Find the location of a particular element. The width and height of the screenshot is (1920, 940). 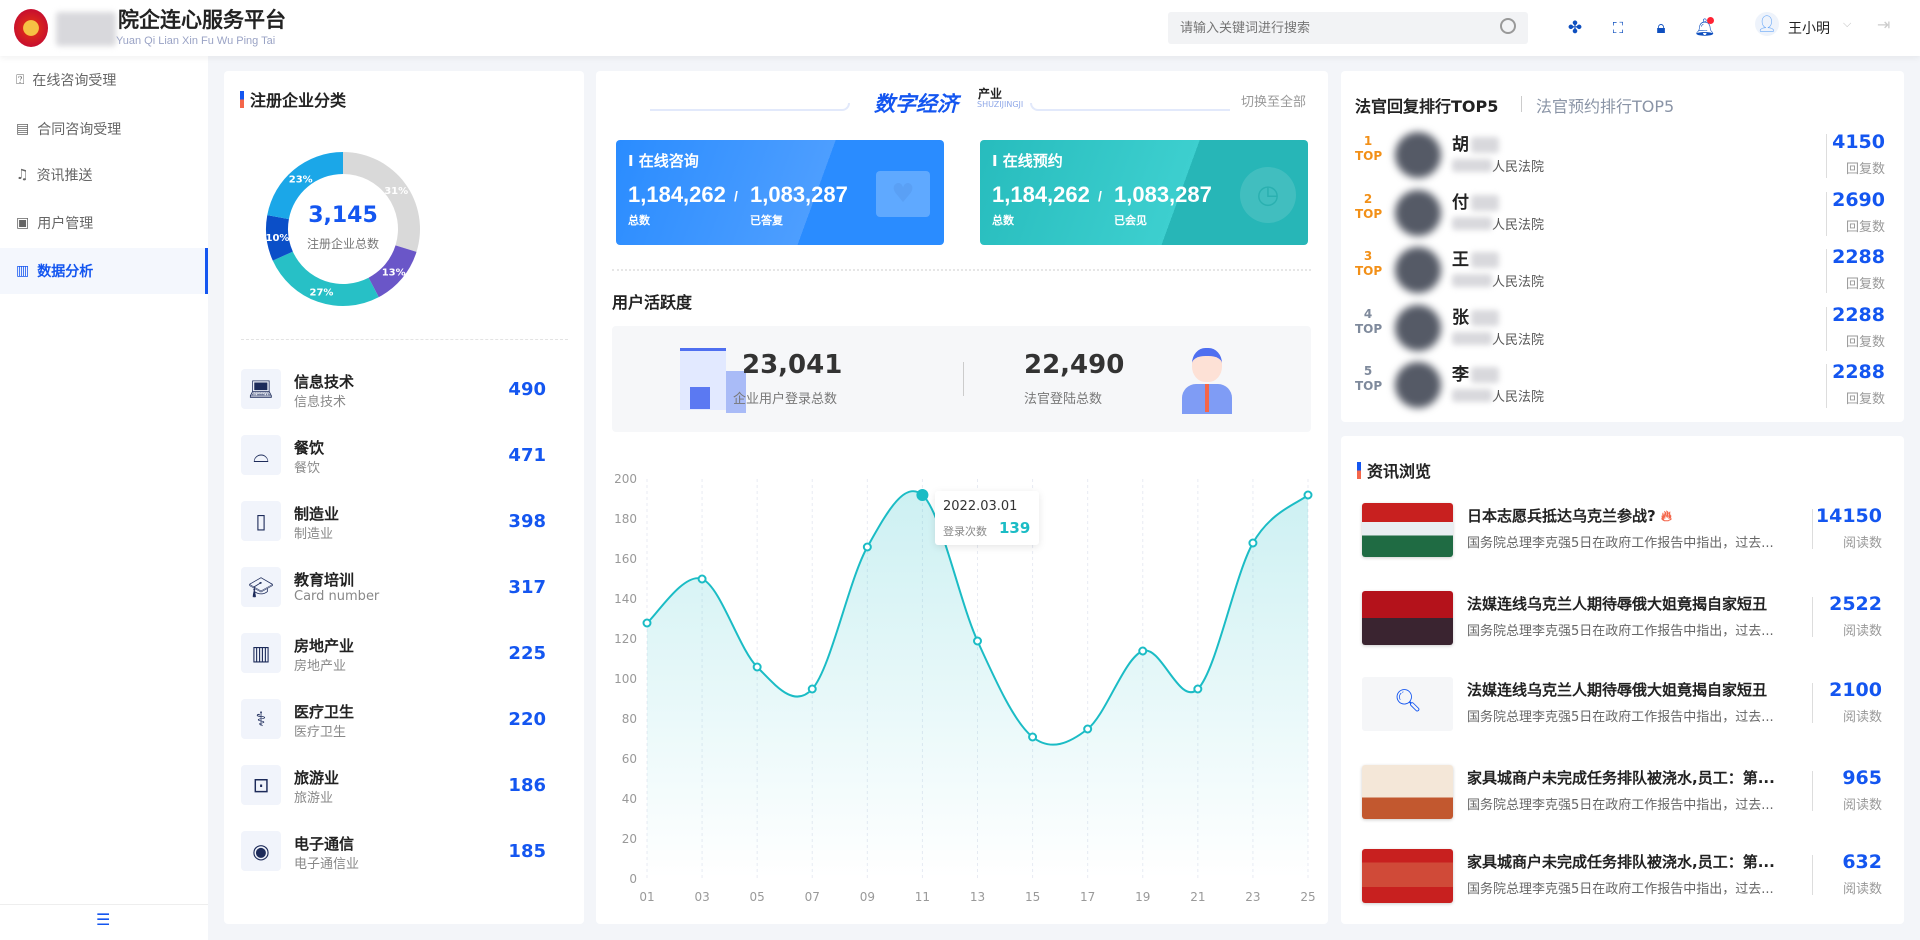

rank-number: 3 is located at coordinates (1368, 256).